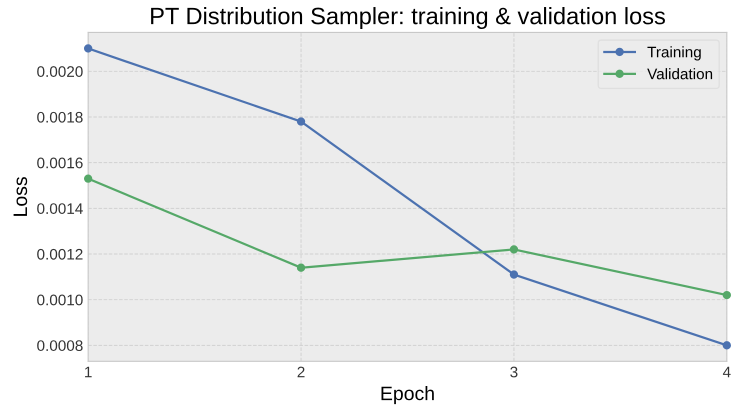 The width and height of the screenshot is (747, 406). I want to click on x-axis-title: Epoch, so click(408, 395).